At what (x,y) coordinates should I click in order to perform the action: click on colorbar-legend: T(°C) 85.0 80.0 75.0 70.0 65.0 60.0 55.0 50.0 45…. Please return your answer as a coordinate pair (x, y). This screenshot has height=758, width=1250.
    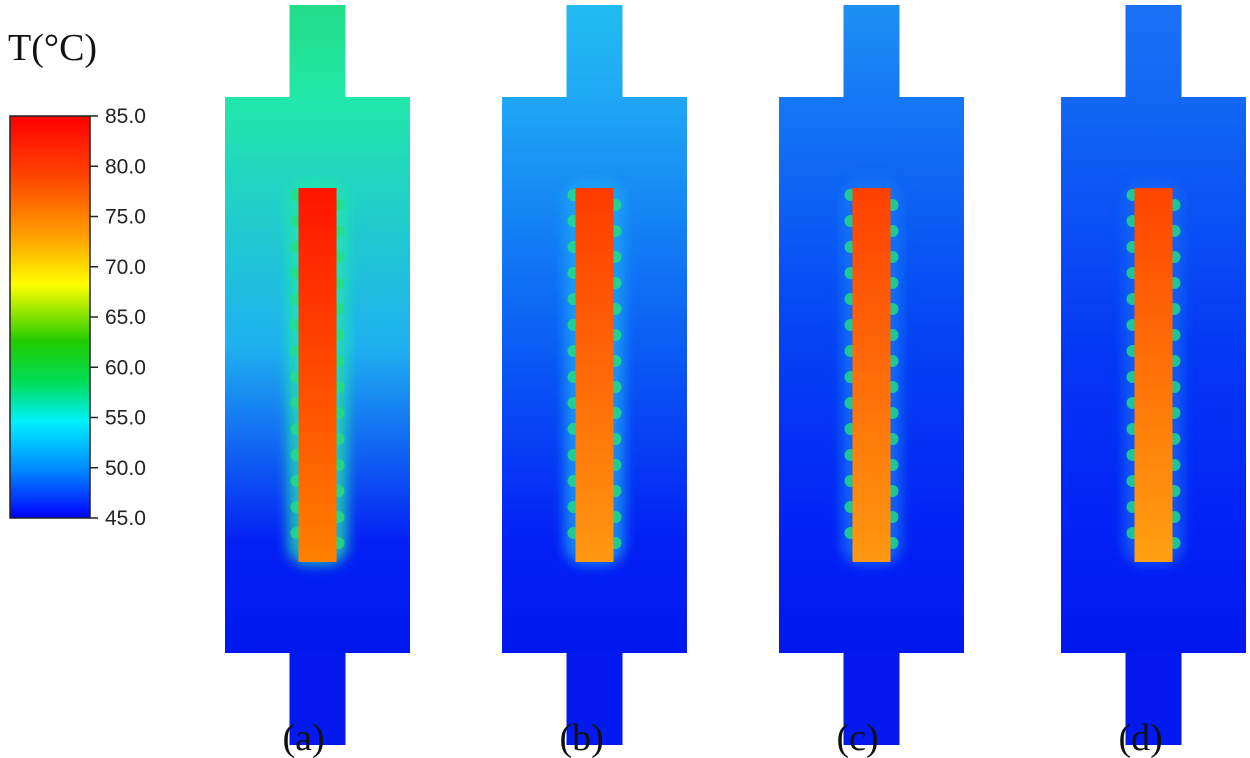
    Looking at the image, I should click on (77, 278).